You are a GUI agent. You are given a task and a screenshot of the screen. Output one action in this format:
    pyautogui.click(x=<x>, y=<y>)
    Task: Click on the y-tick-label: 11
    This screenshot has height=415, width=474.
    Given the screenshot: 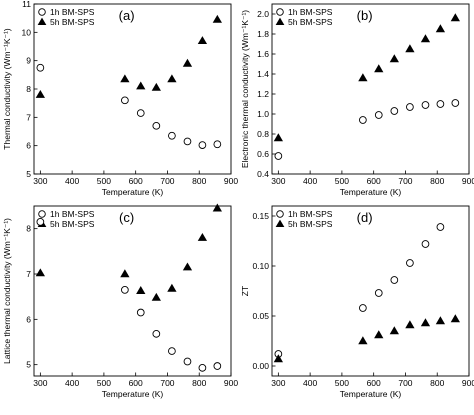 What is the action you would take?
    pyautogui.click(x=26, y=4)
    